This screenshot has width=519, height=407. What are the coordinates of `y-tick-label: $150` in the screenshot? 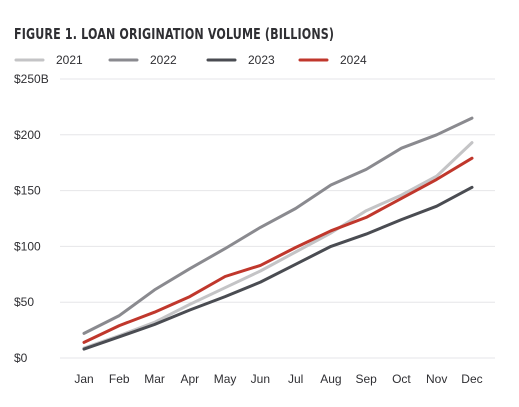 It's located at (27, 191).